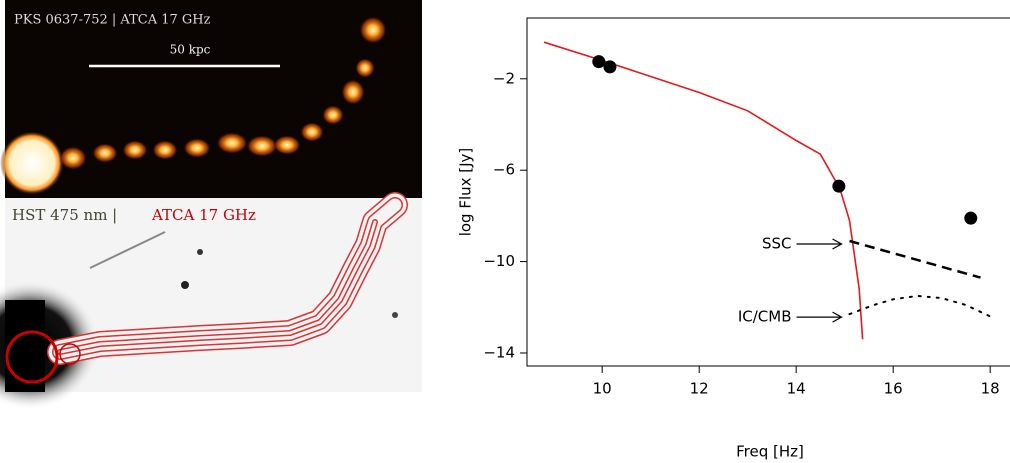  Describe the element at coordinates (777, 244) in the screenshot. I see `annotation: SSC` at that location.